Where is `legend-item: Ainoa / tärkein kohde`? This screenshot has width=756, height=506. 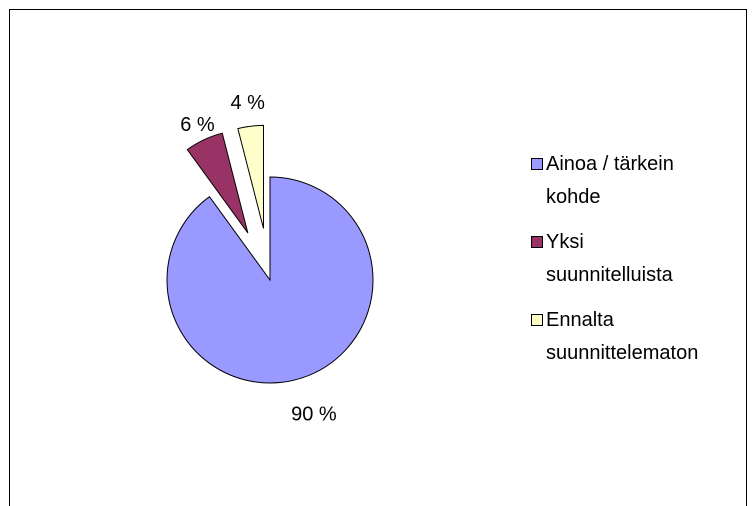 legend-item: Ainoa / tärkein kohde is located at coordinates (618, 181).